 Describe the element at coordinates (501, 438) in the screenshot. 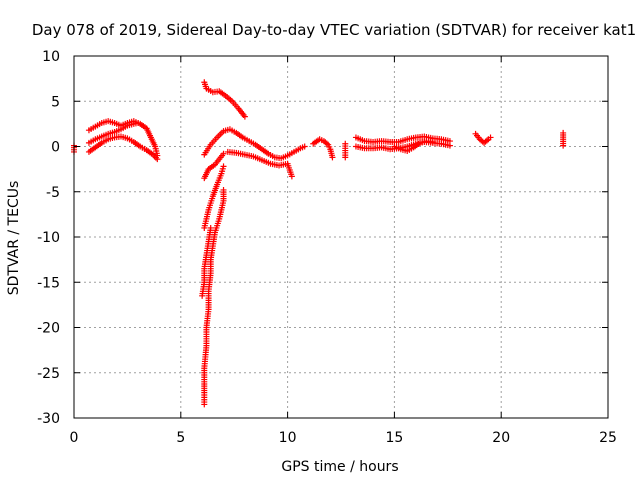

I see `x-tick-label: 20` at that location.